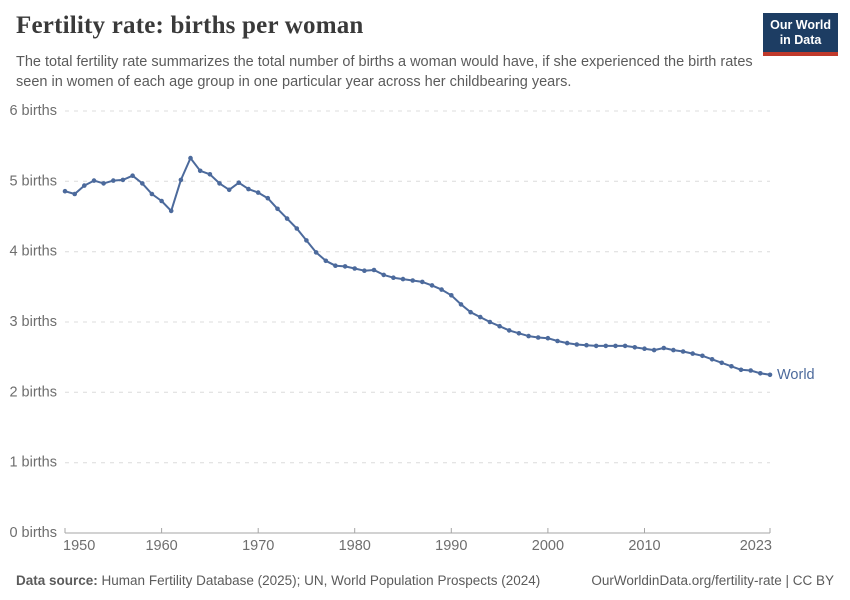 Image resolution: width=850 pixels, height=600 pixels. I want to click on data-point-1985, so click(403, 279).